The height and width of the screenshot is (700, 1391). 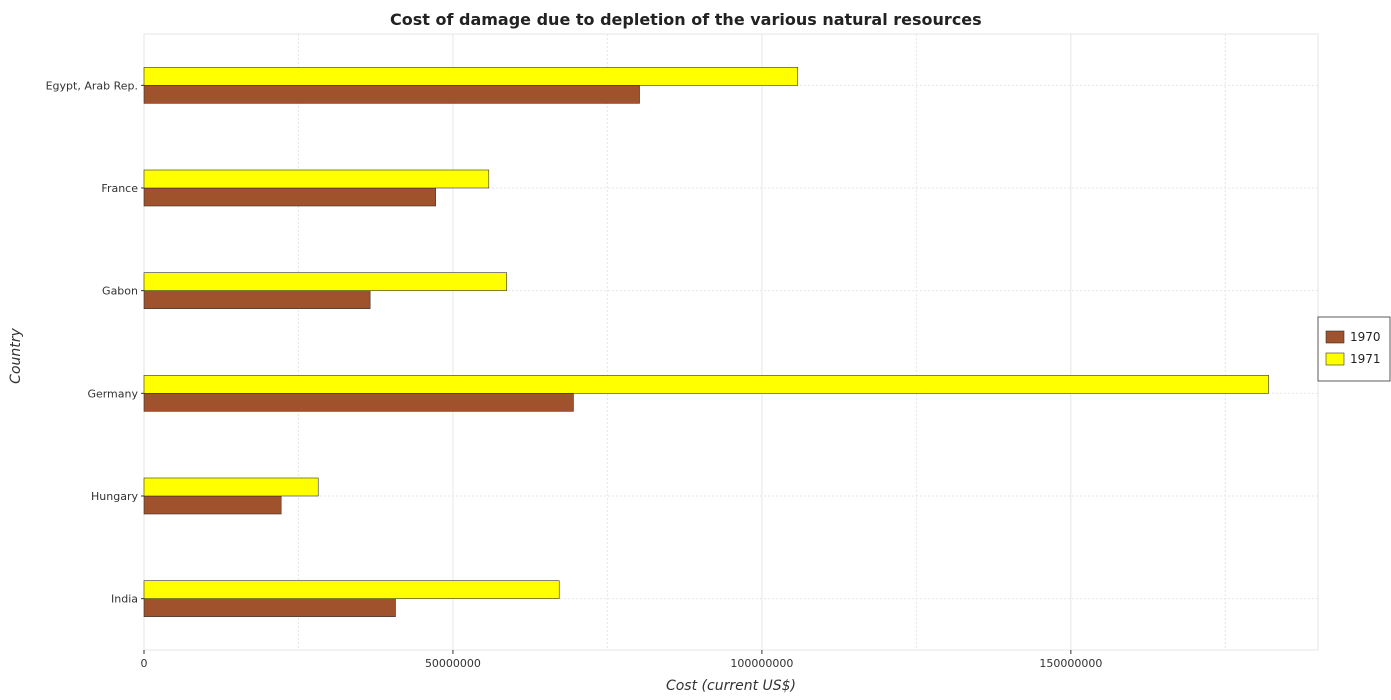 I want to click on x-tick-label: 100000000, so click(x=761, y=663).